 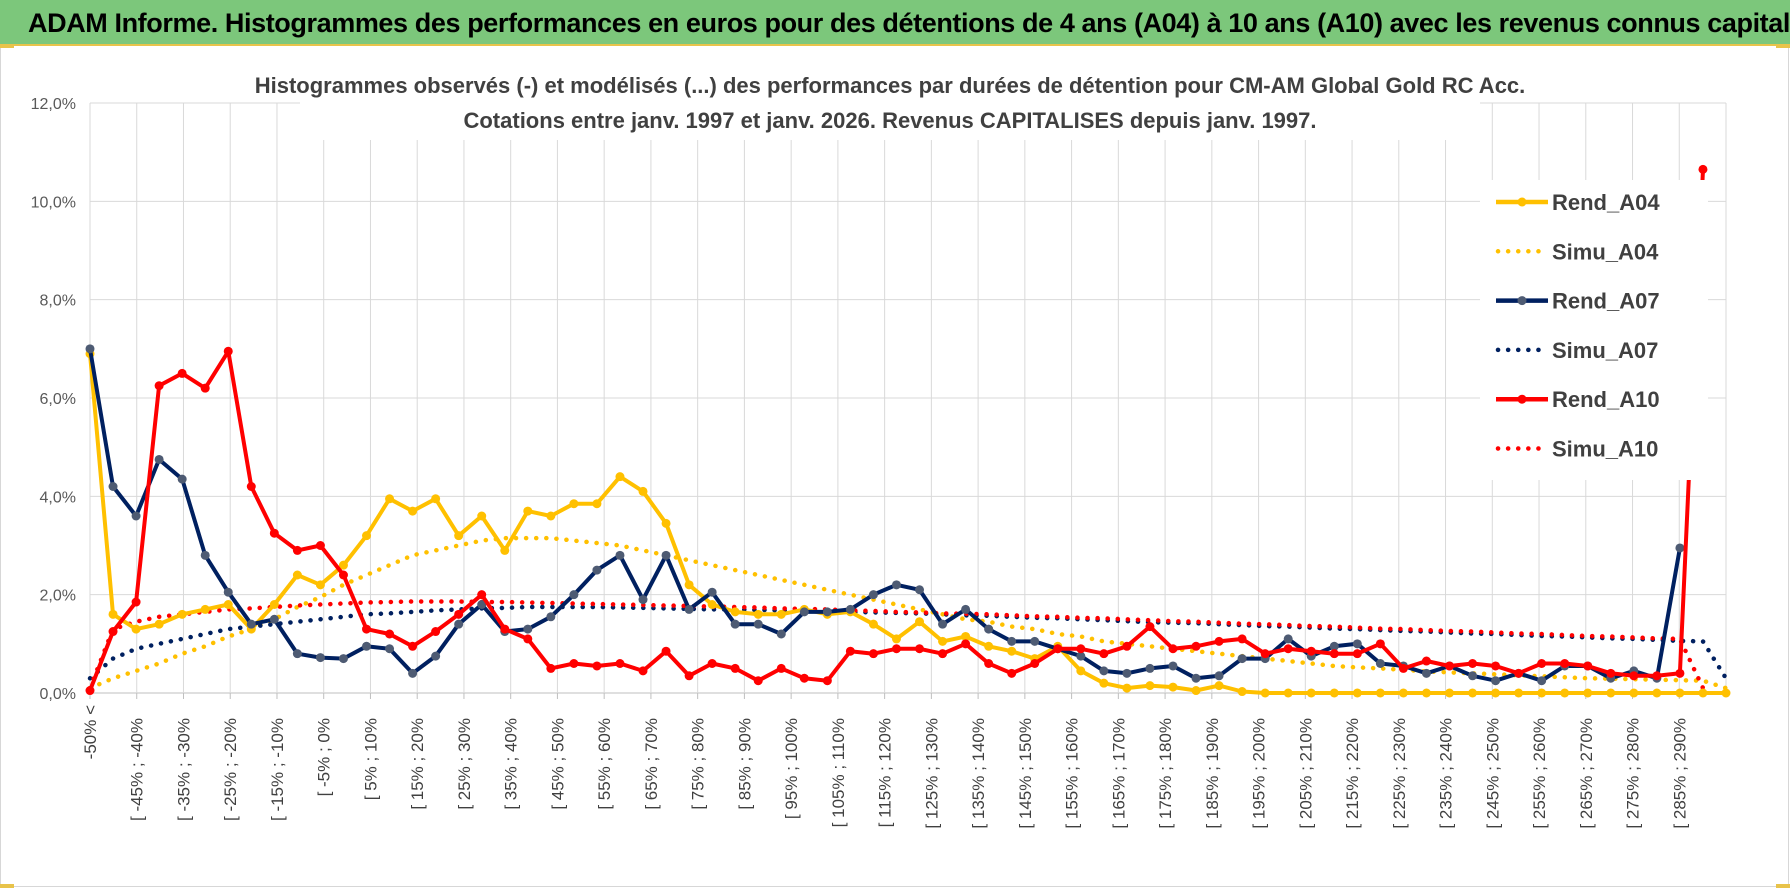 I want to click on x-tick-label: [ 175% ; 180%, so click(x=1165, y=773).